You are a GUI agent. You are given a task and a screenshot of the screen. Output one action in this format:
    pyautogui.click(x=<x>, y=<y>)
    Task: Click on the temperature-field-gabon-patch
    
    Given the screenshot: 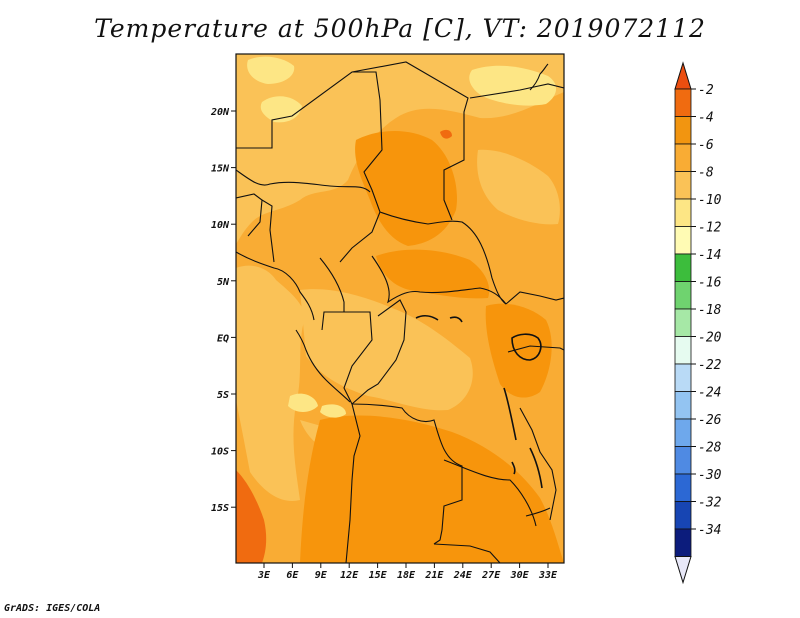 What is the action you would take?
    pyautogui.click(x=333, y=411)
    